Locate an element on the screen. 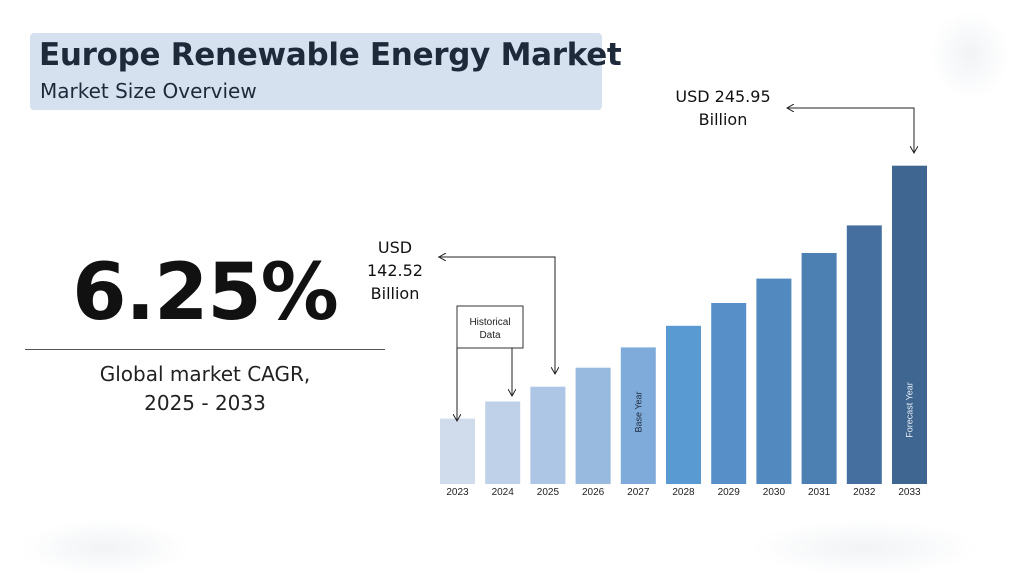 Image resolution: width=1024 pixels, height=576 pixels. bar-2024 is located at coordinates (503, 442).